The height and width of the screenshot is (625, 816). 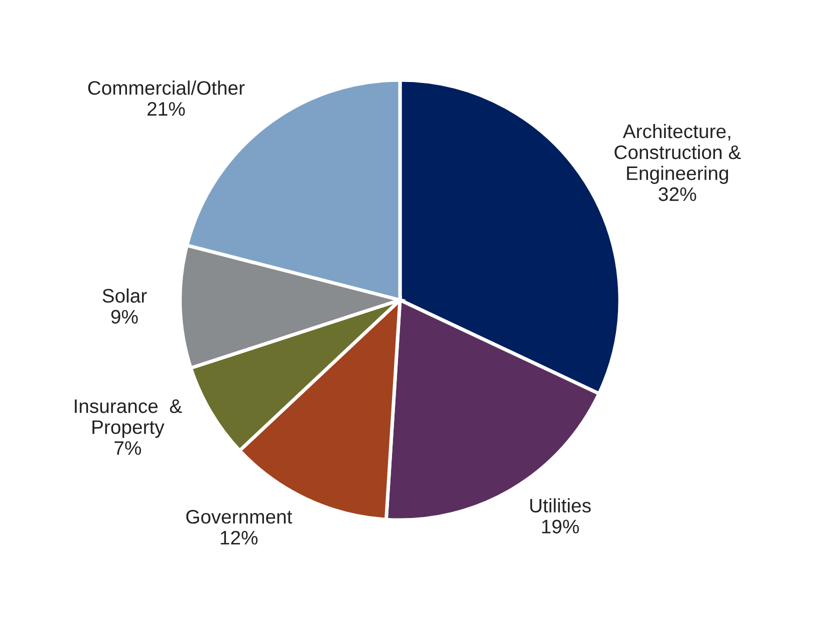 I want to click on slice-label: Insurance & Property, so click(x=128, y=418).